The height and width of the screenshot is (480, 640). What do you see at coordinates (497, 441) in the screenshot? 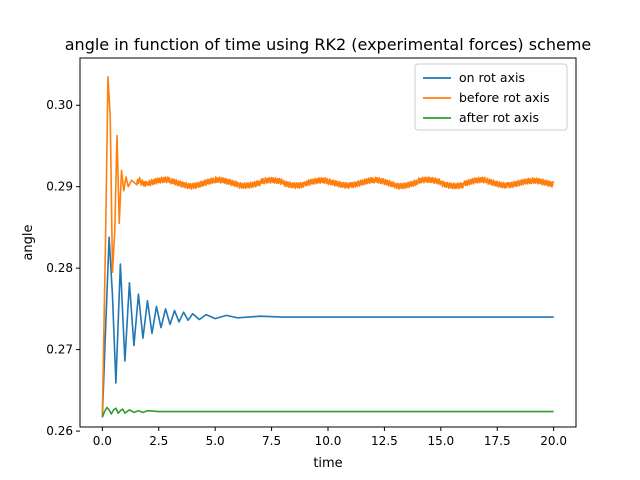
I see `x-tick-label: 17.5` at bounding box center [497, 441].